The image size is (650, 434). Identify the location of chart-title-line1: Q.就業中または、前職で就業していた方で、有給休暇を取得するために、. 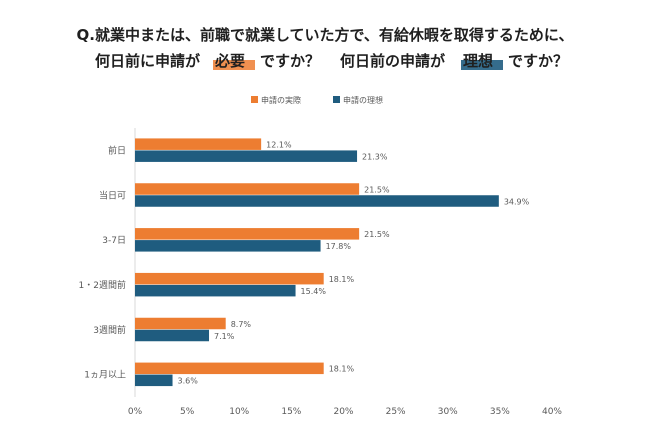
(325, 35).